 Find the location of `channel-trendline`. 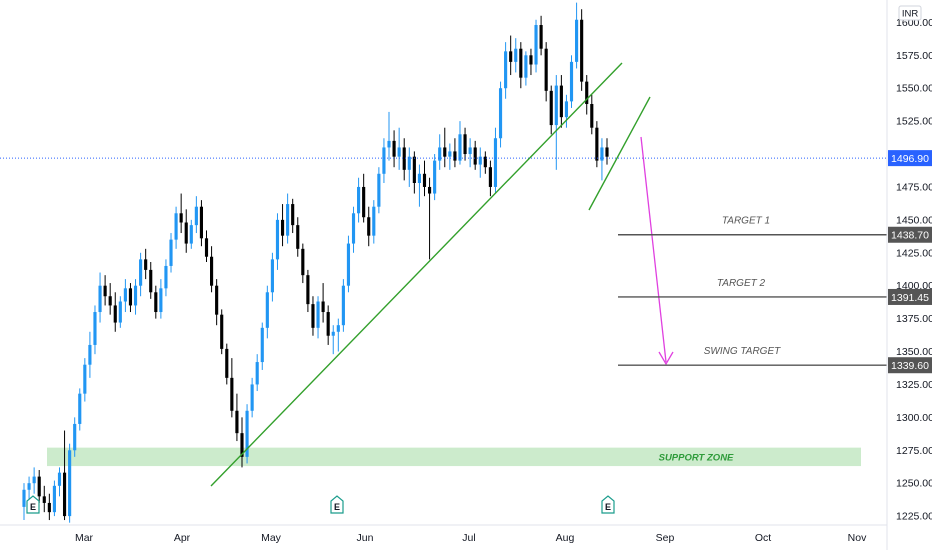

channel-trendline is located at coordinates (619, 153).